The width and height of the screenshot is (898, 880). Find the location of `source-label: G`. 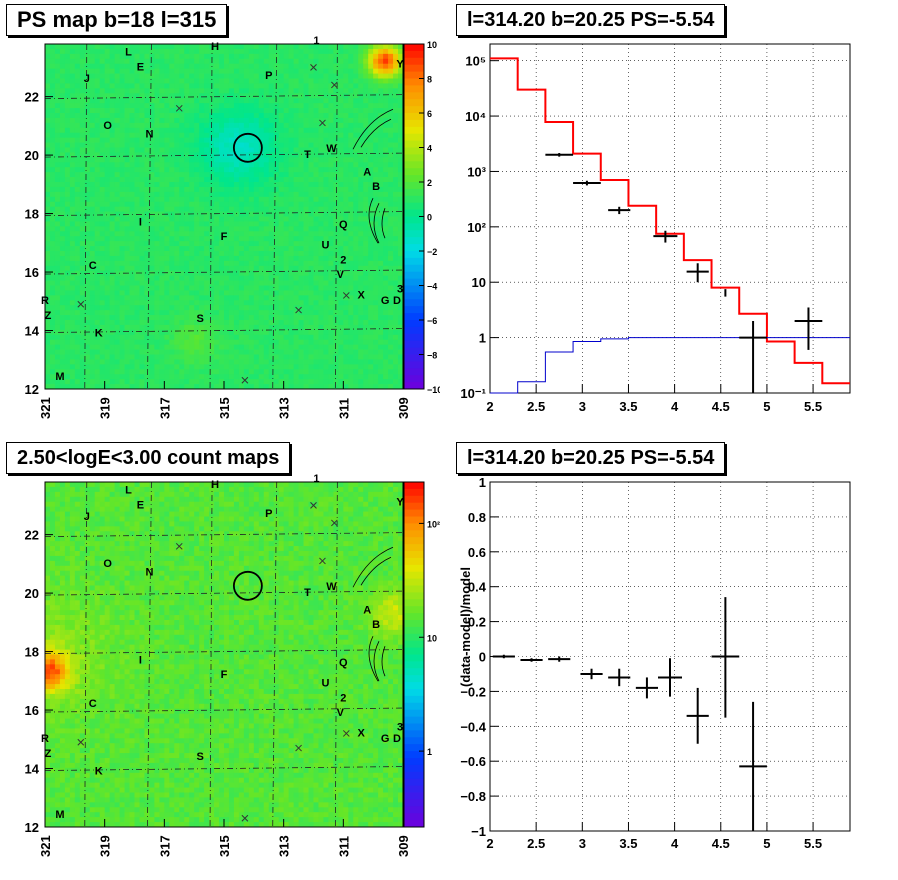

source-label: G is located at coordinates (385, 739).